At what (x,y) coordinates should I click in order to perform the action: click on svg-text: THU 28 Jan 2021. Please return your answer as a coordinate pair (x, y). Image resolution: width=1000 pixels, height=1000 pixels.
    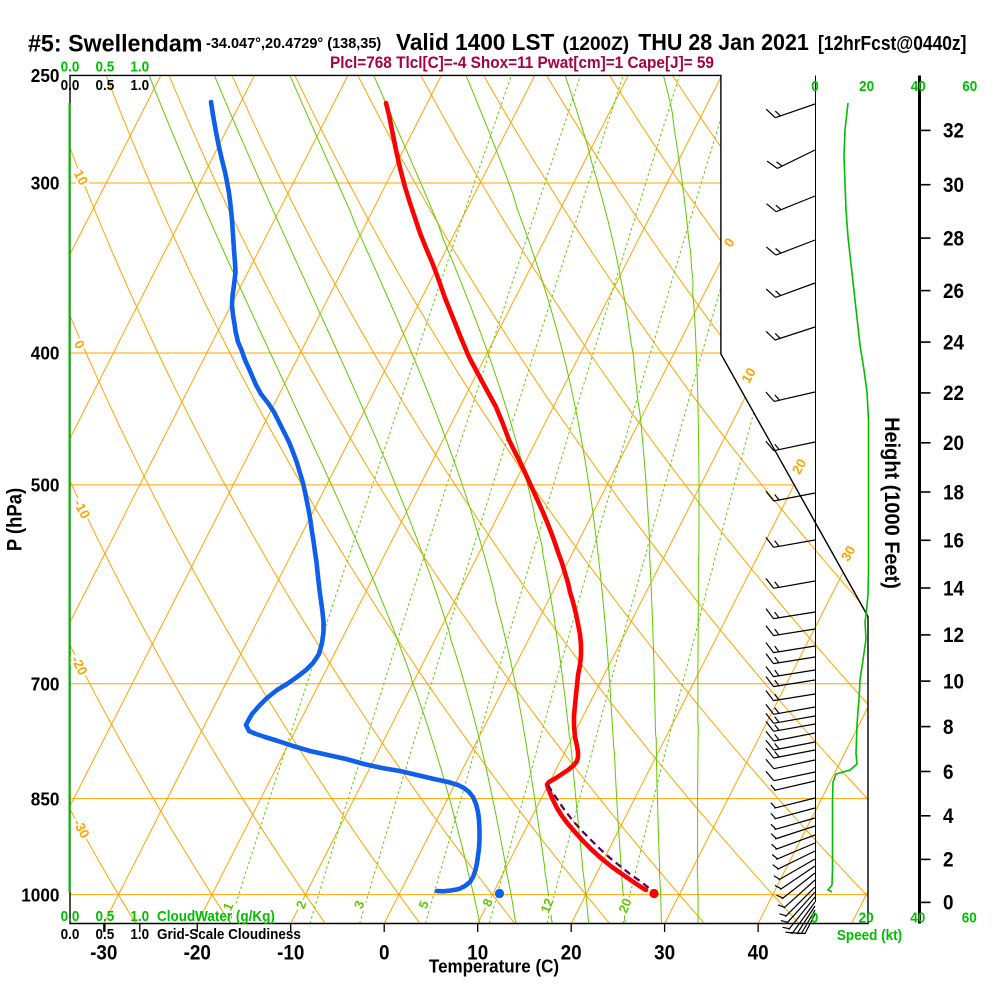
    Looking at the image, I should click on (723, 42).